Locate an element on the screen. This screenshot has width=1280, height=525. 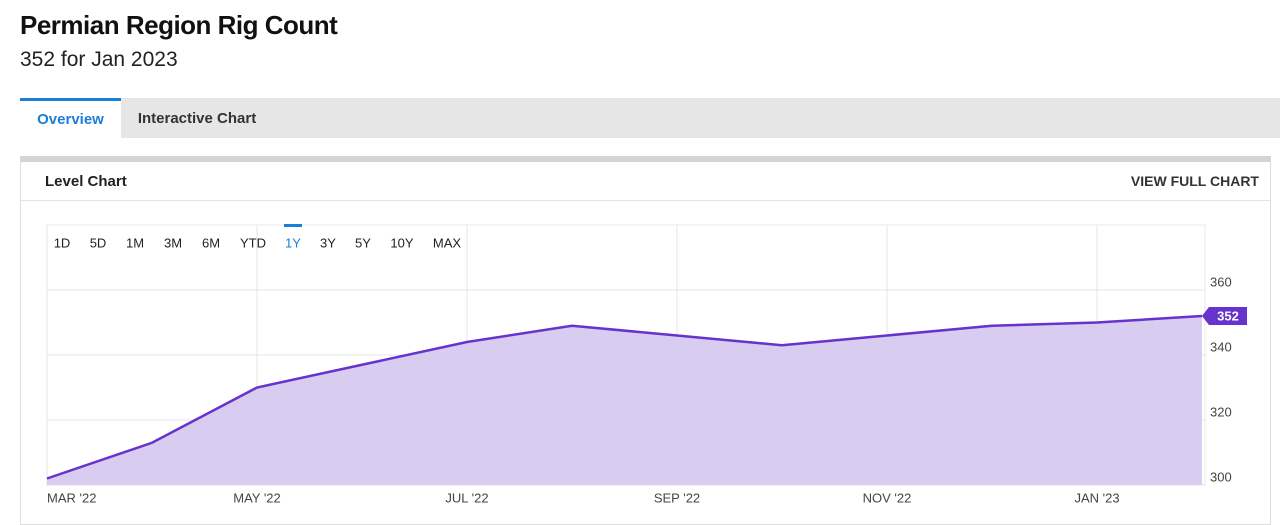
y-tick-label: 360 is located at coordinates (1221, 281).